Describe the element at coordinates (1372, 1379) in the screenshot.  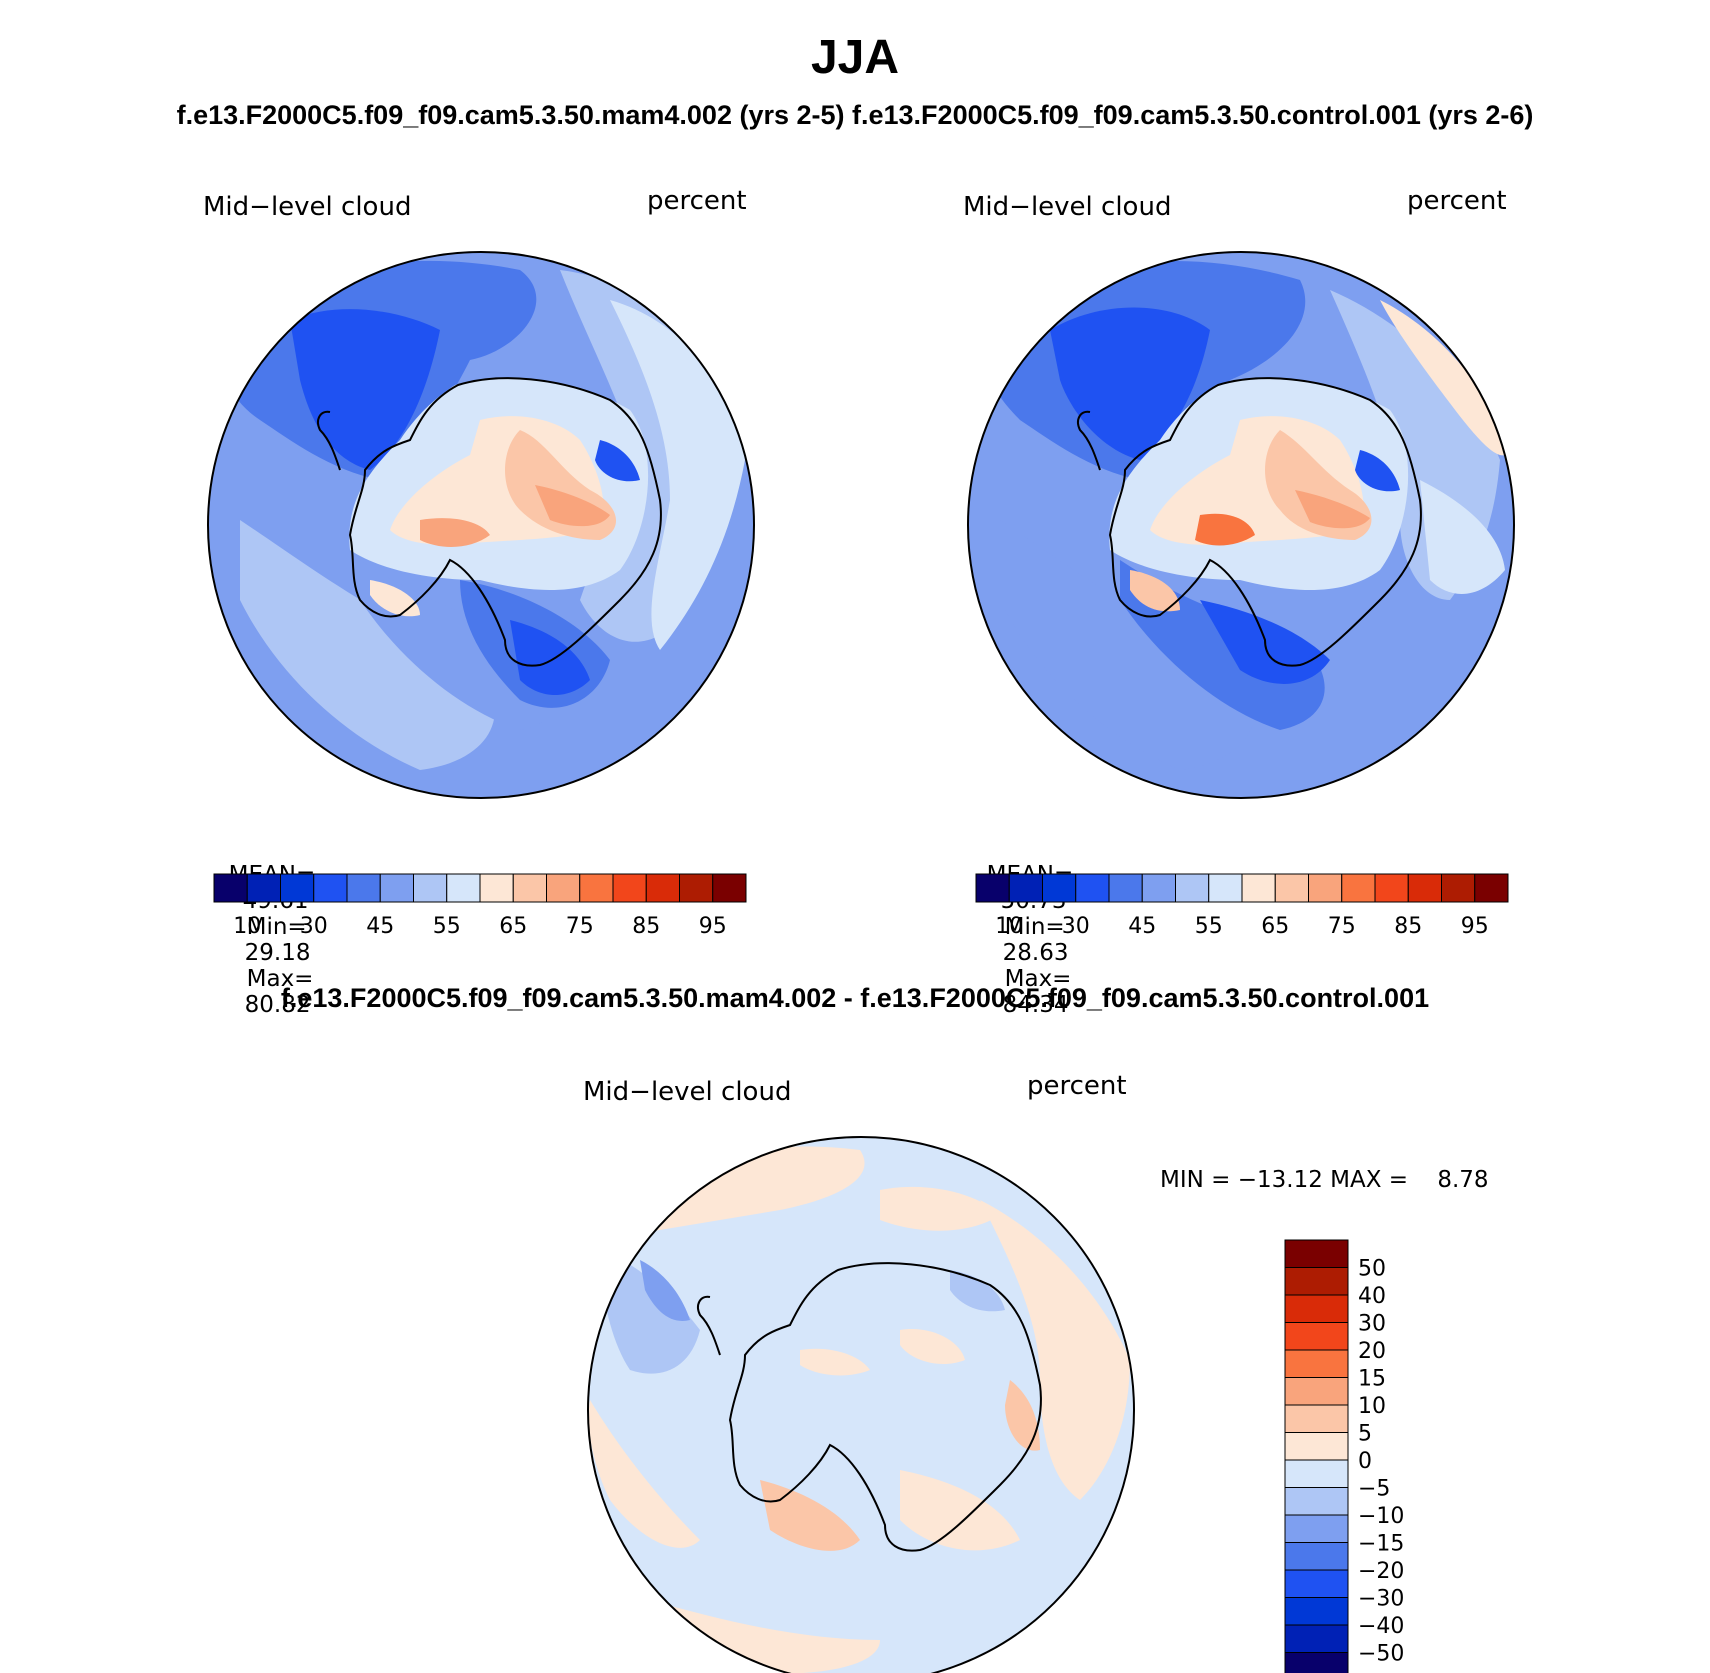
I see `panel3-colorbar-tick-label: 15` at that location.